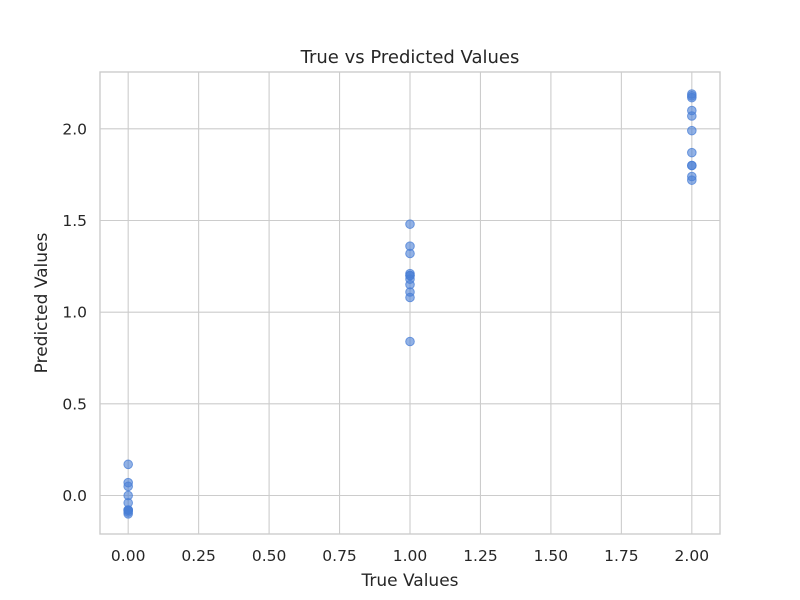 This screenshot has width=800, height=600. Describe the element at coordinates (410, 57) in the screenshot. I see `chart-title: True vs Predicted Values` at that location.